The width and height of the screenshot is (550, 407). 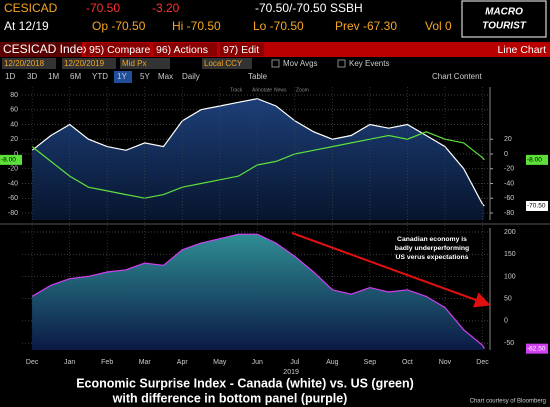 I want to click on annotation: badly underperforming, so click(x=432, y=248).